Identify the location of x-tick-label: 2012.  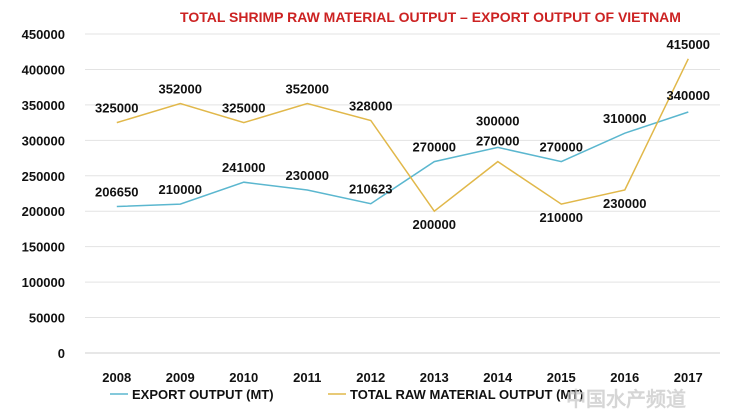
(370, 377).